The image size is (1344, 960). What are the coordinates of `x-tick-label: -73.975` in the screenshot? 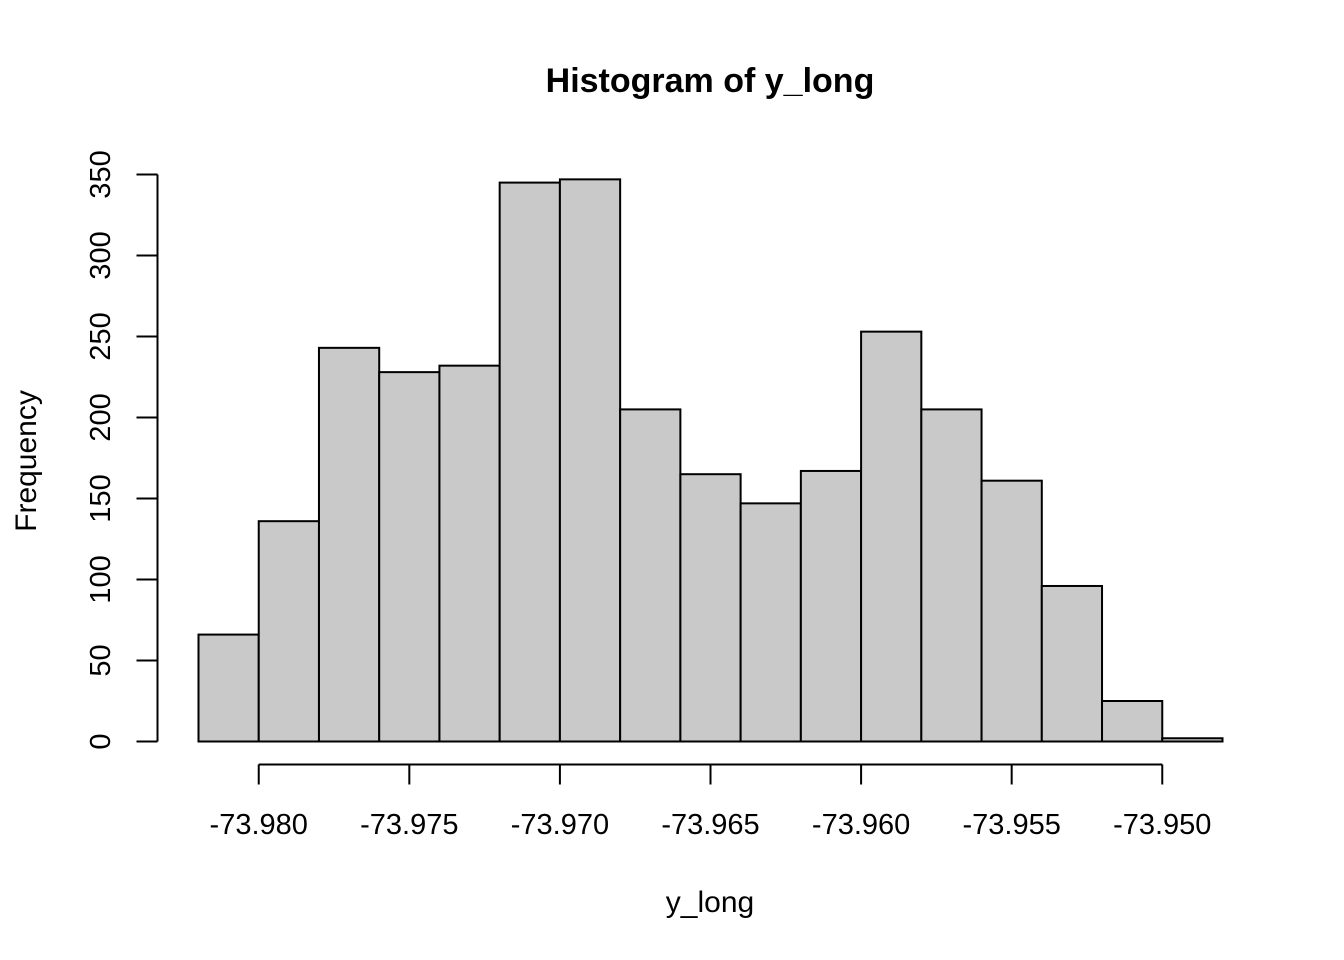 It's located at (409, 825).